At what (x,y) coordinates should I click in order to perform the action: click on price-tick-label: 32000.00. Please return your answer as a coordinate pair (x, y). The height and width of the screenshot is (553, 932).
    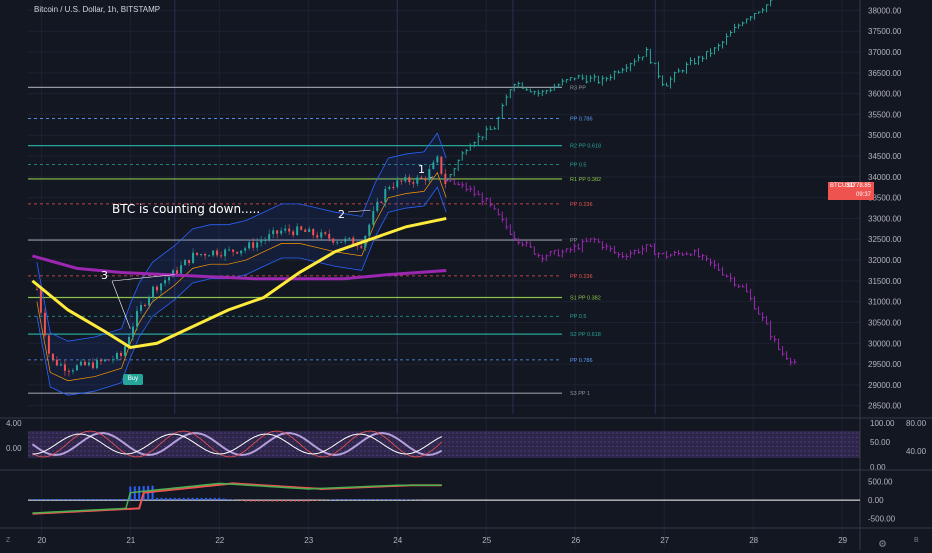
    Looking at the image, I should click on (885, 260).